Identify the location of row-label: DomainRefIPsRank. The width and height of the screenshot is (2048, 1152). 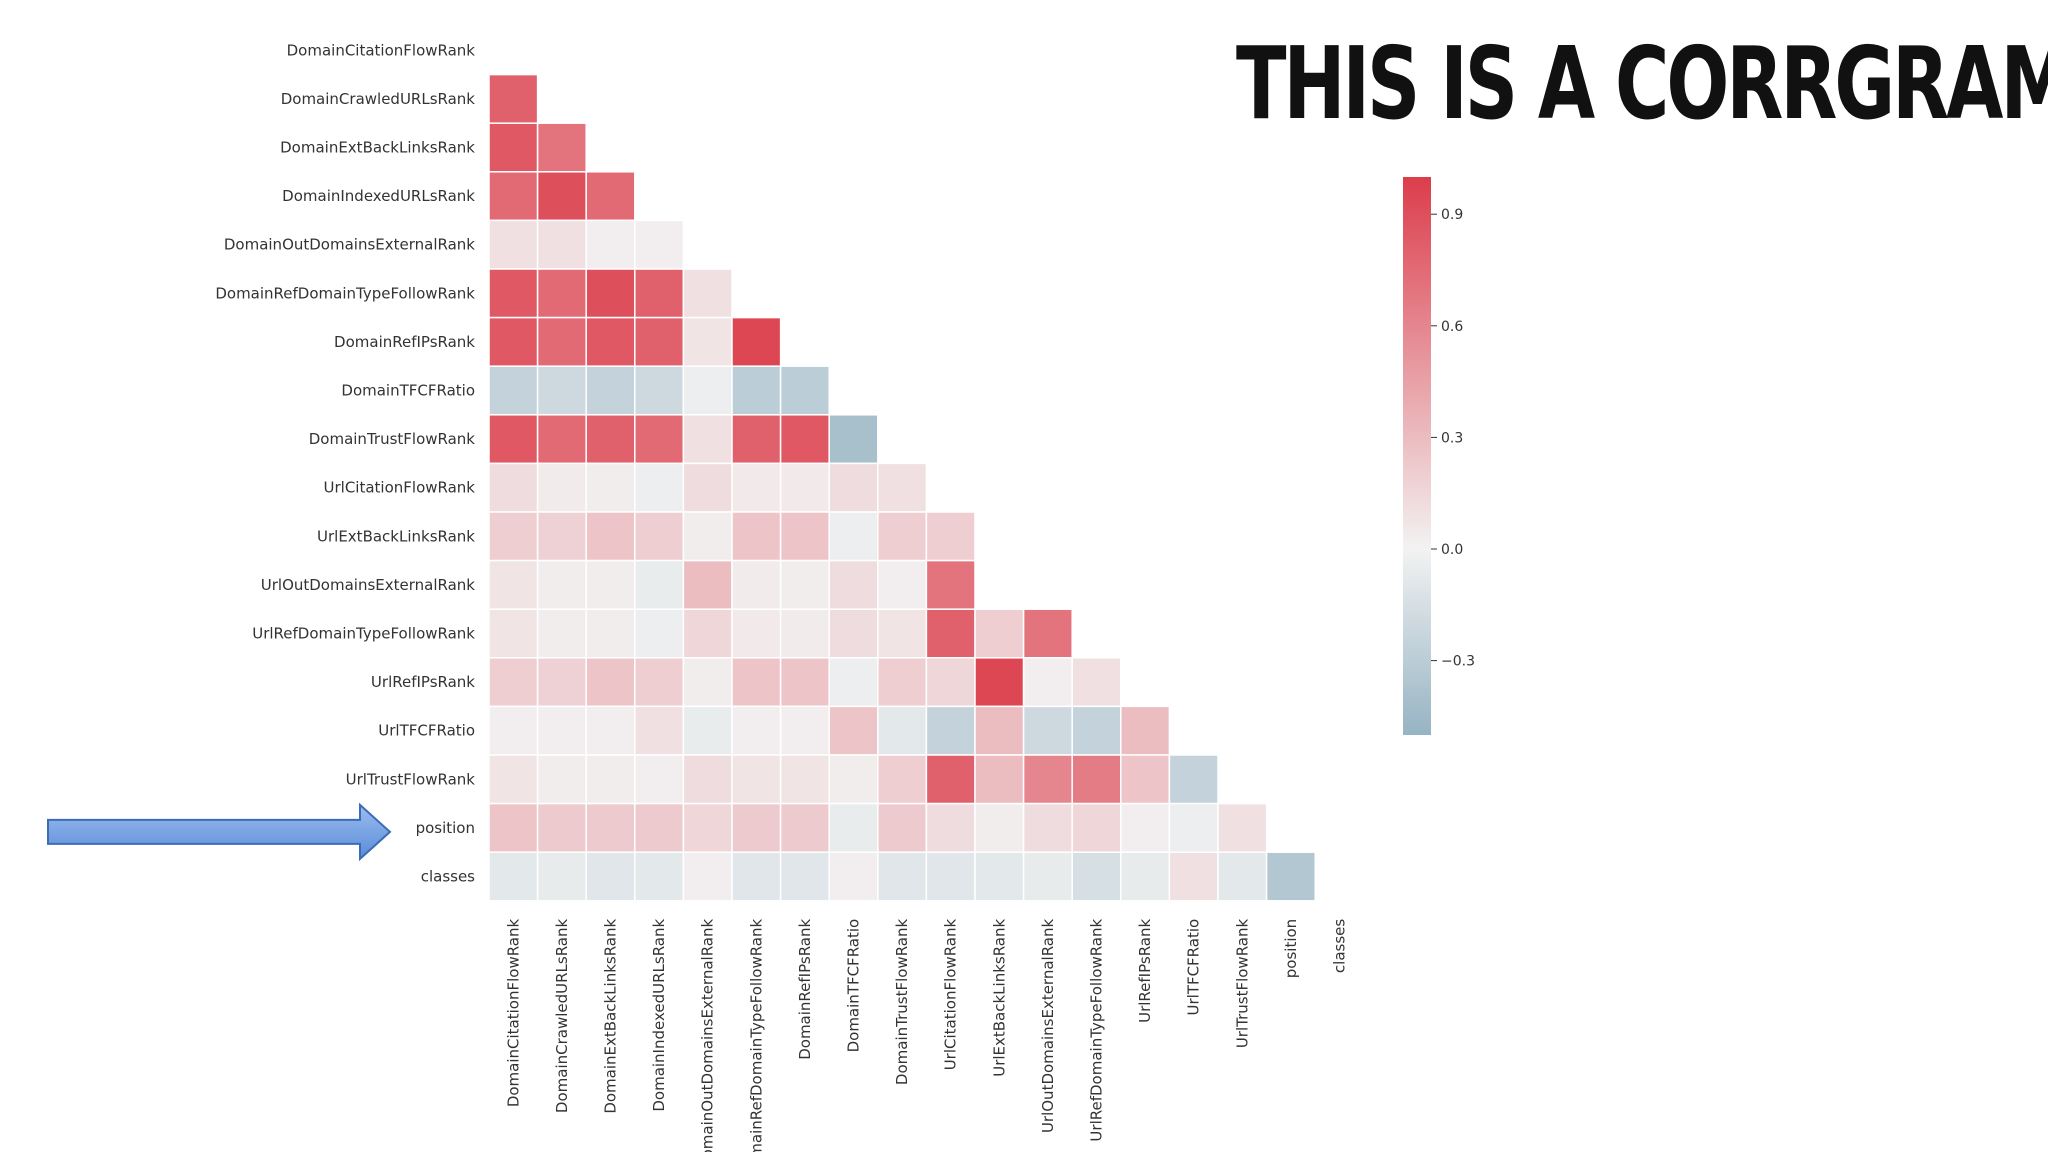
(404, 342).